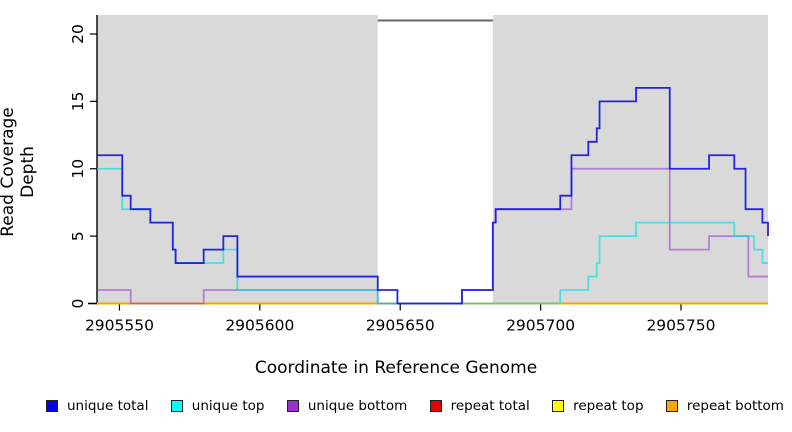 This screenshot has height=432, width=792. I want to click on x-tick-label: 2905650, so click(400, 326).